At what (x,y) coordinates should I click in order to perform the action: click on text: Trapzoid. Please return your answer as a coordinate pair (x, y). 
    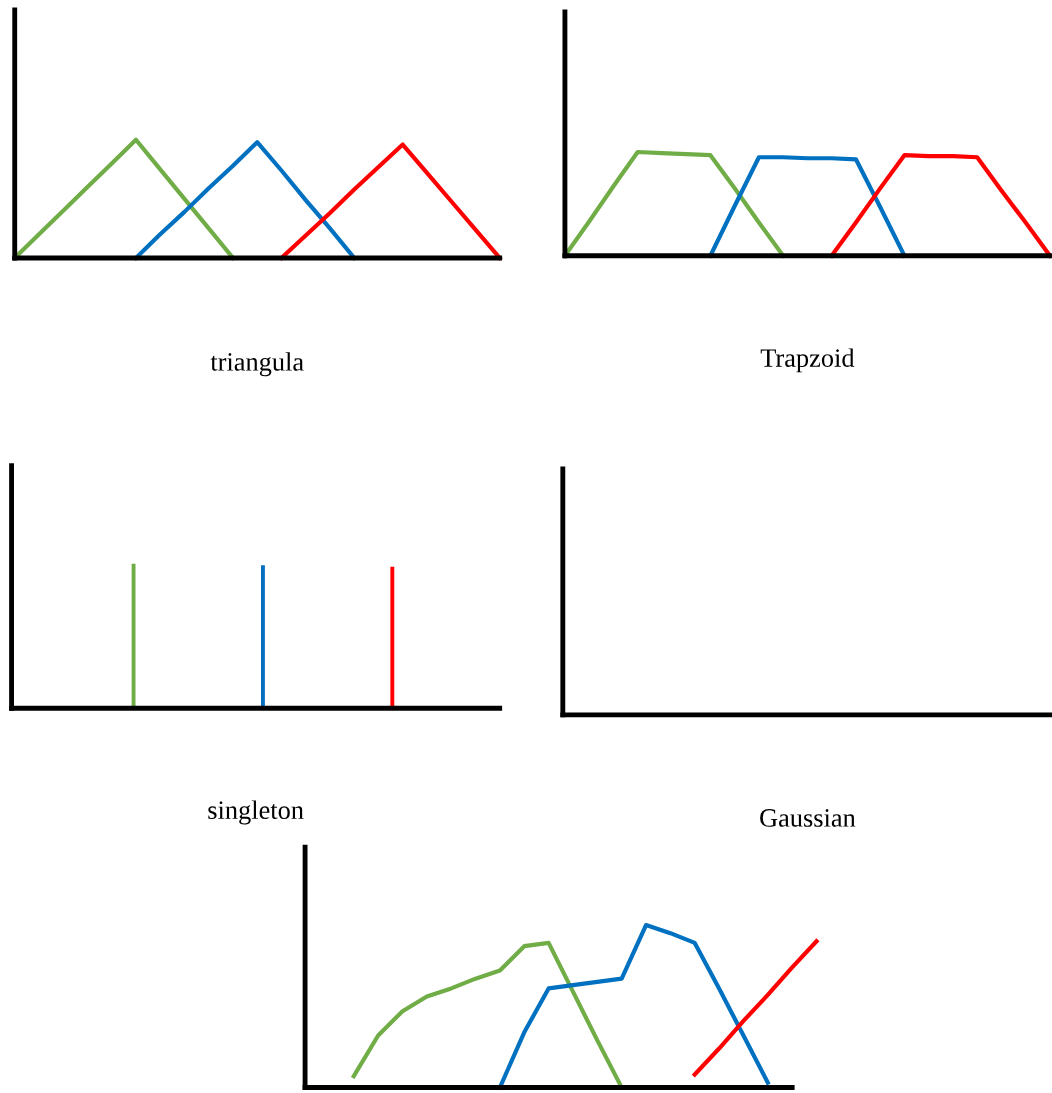
    Looking at the image, I should click on (807, 360).